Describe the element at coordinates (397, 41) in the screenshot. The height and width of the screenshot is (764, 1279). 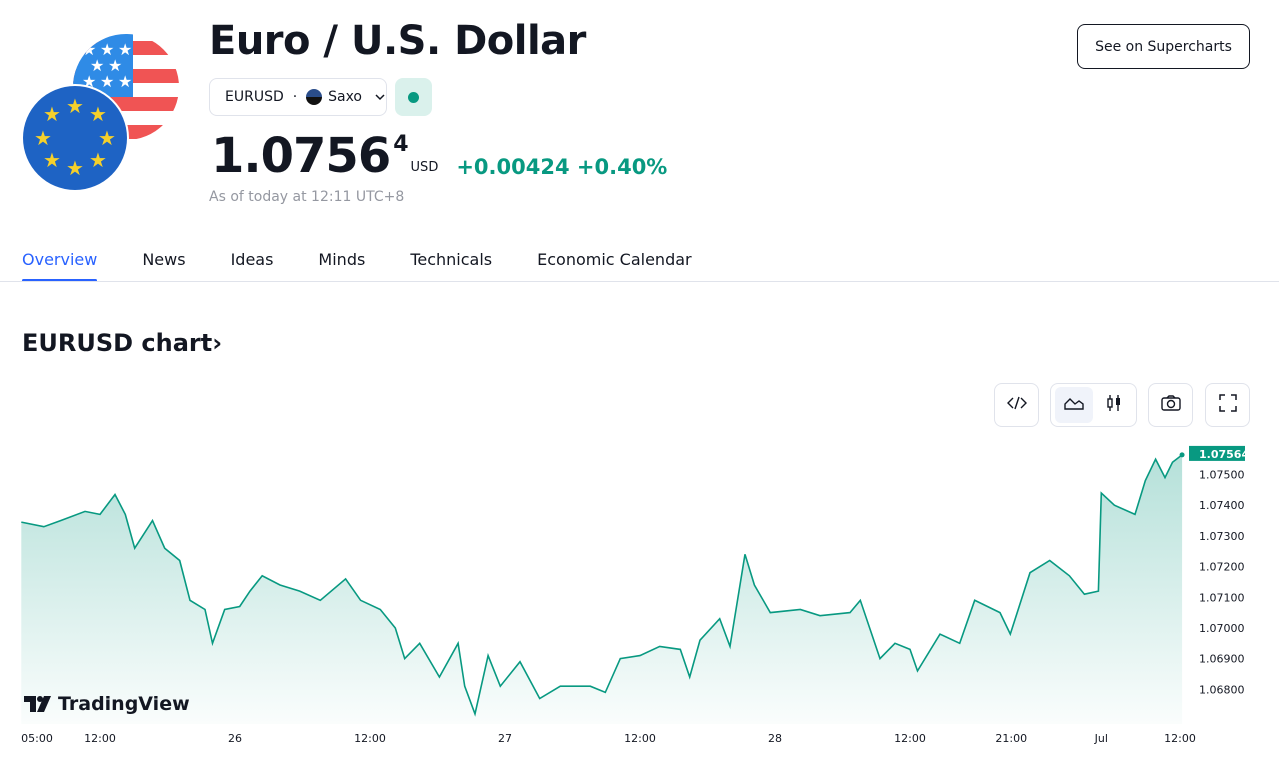
I see `page-title: Euro / U.S. Dollar` at that location.